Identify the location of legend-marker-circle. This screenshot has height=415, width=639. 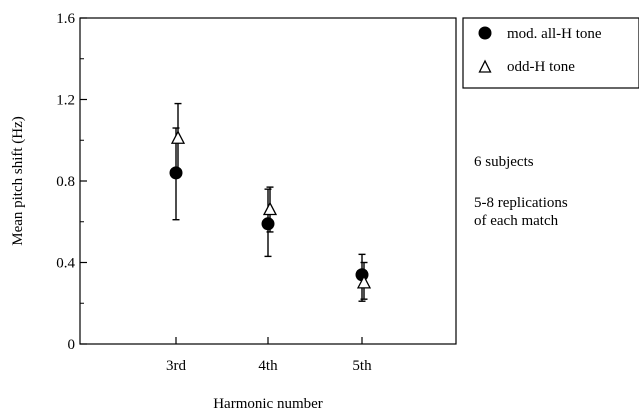
(485, 33).